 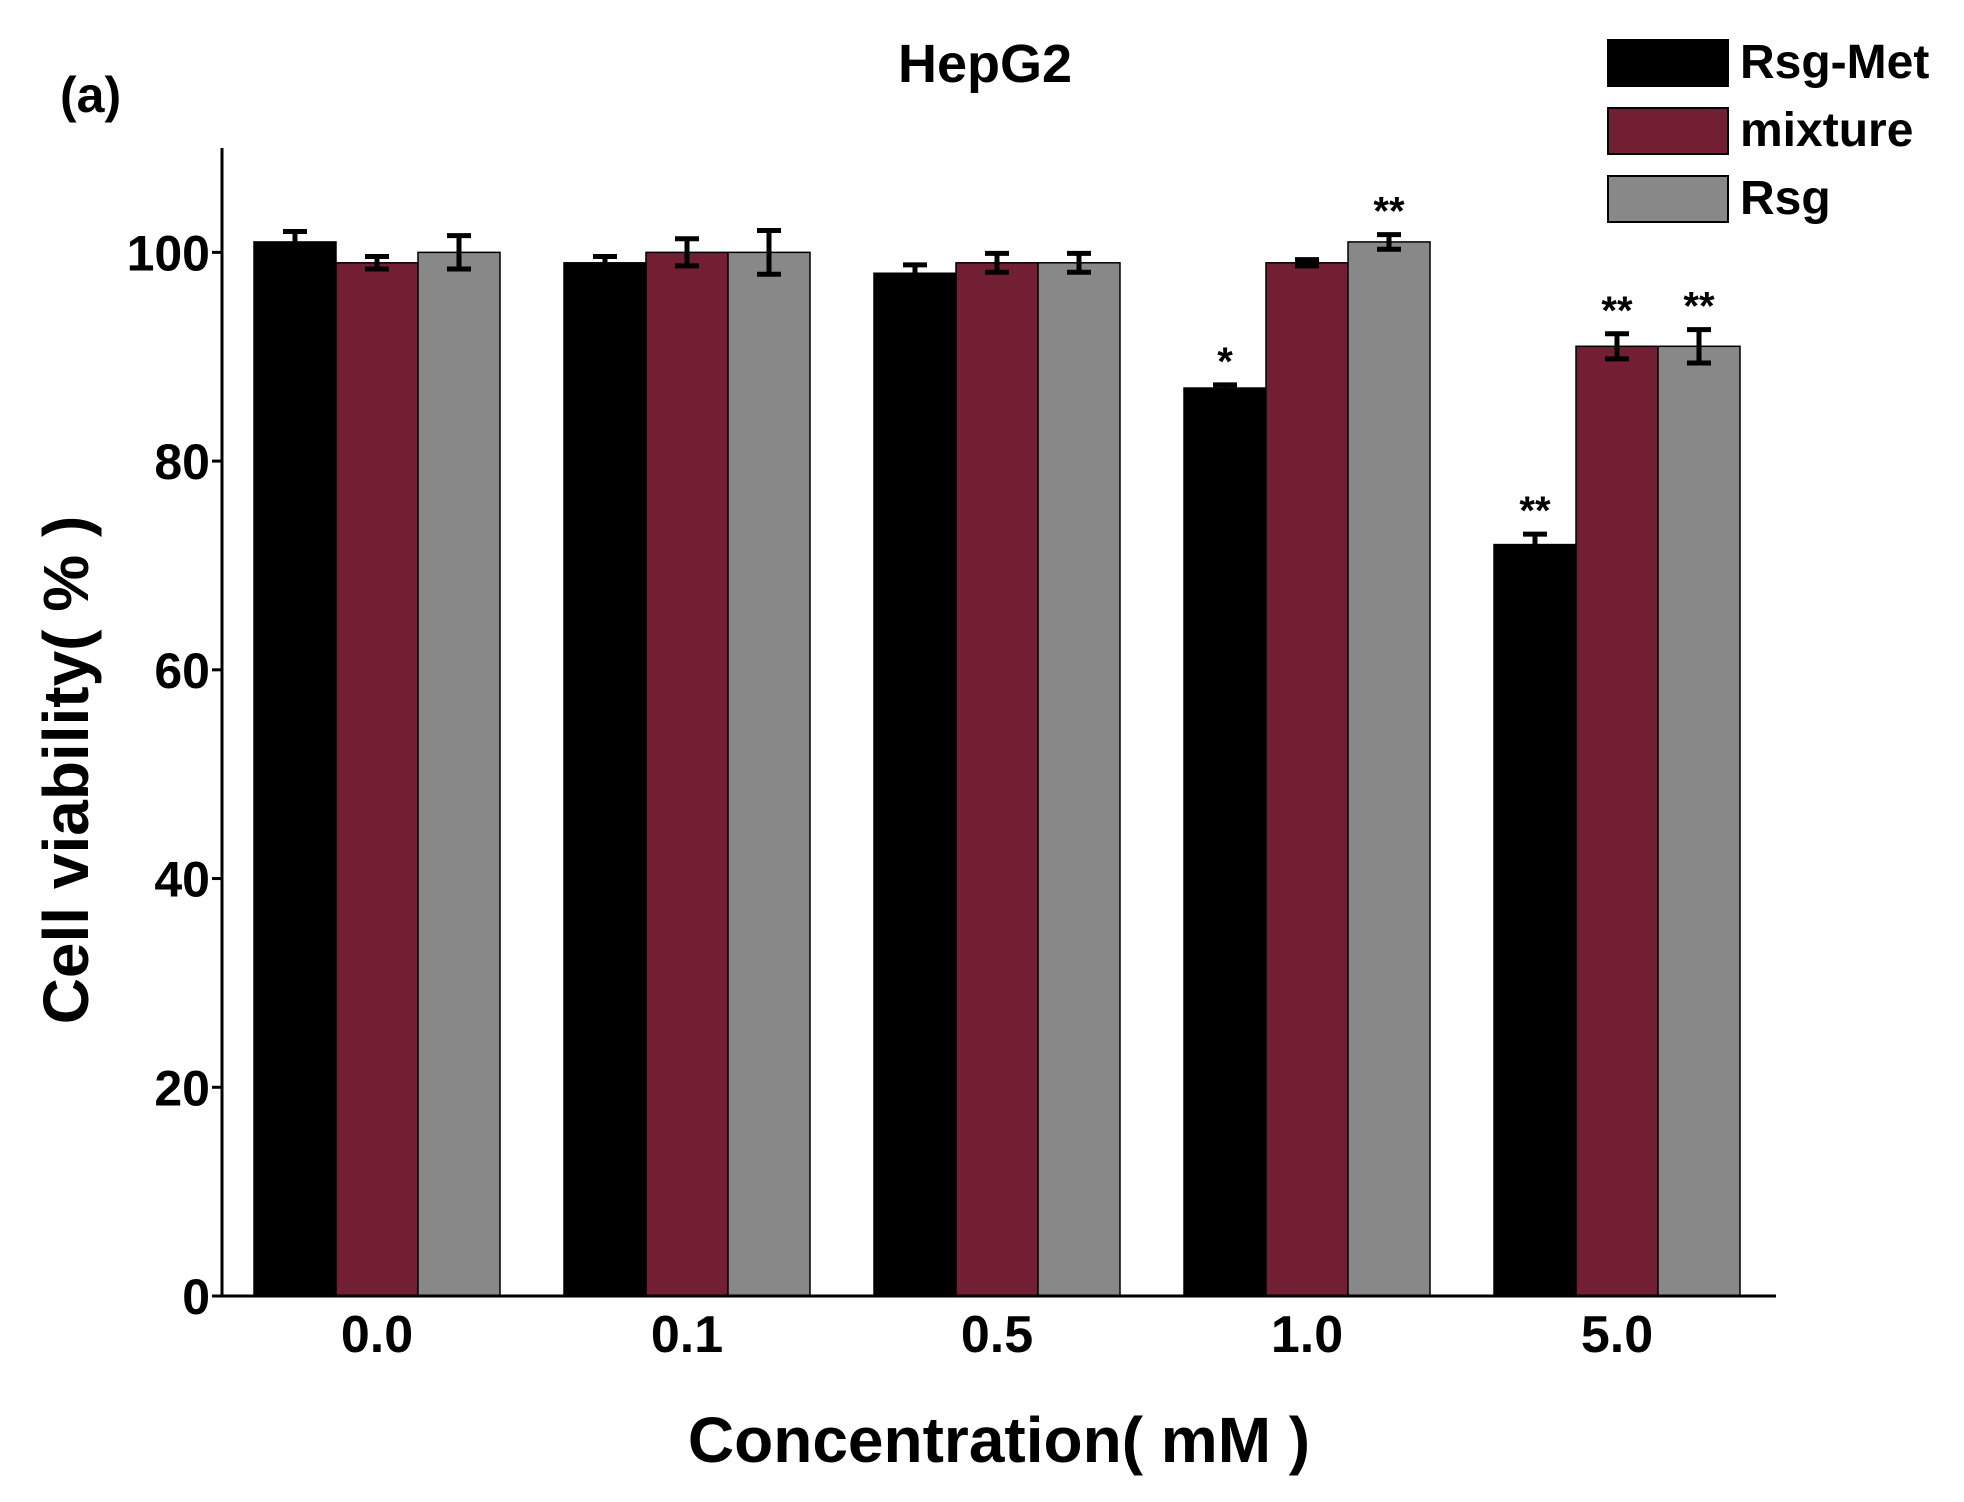 What do you see at coordinates (182, 1088) in the screenshot?
I see `y-tick-label-20: 20` at bounding box center [182, 1088].